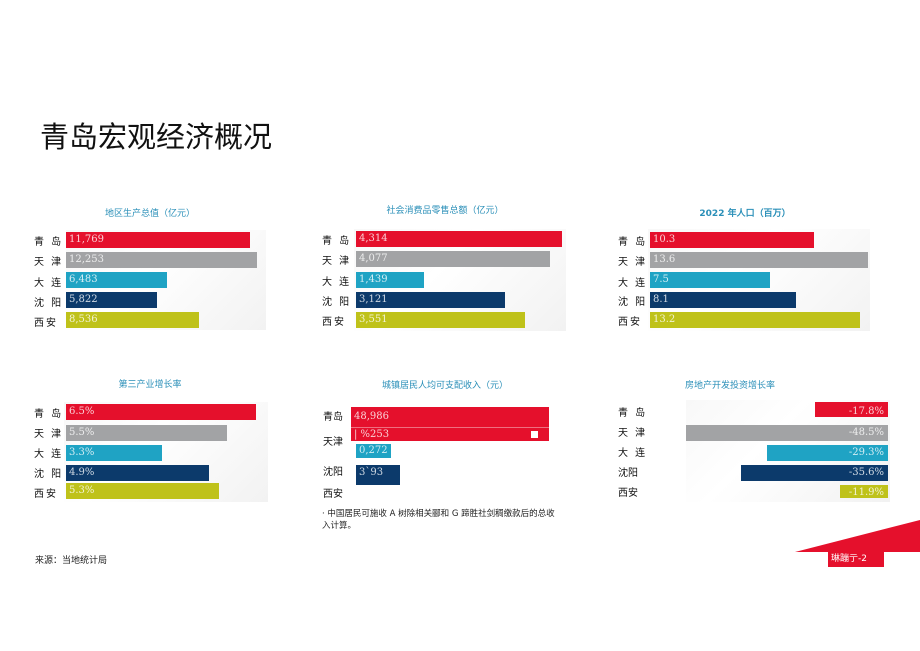 The height and width of the screenshot is (651, 920). Describe the element at coordinates (373, 451) in the screenshot. I see `bar-dalian: 0,272` at that location.